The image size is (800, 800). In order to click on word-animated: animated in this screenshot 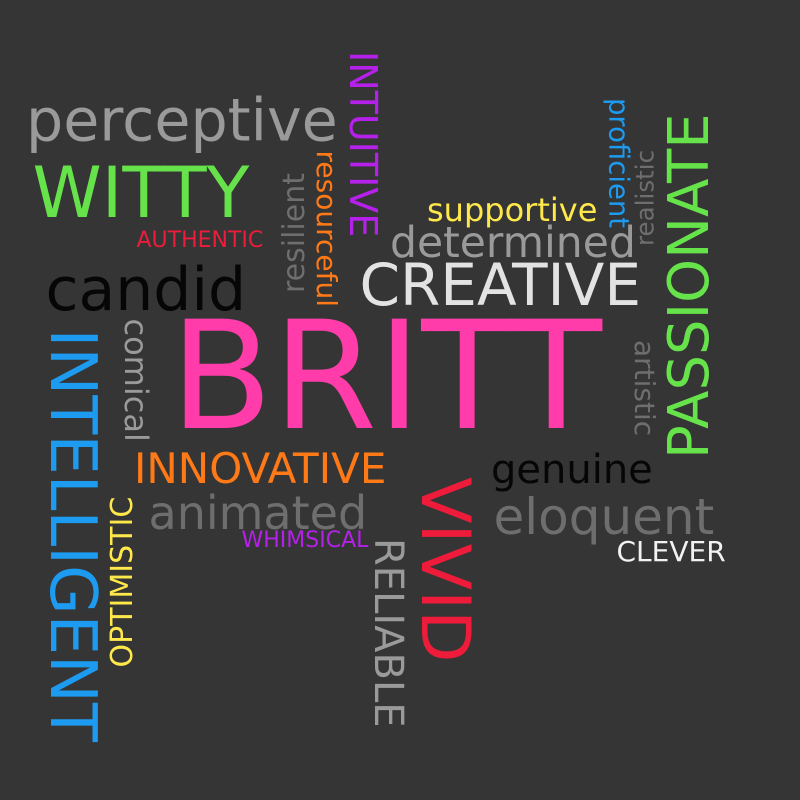, I will do `click(258, 513)`.